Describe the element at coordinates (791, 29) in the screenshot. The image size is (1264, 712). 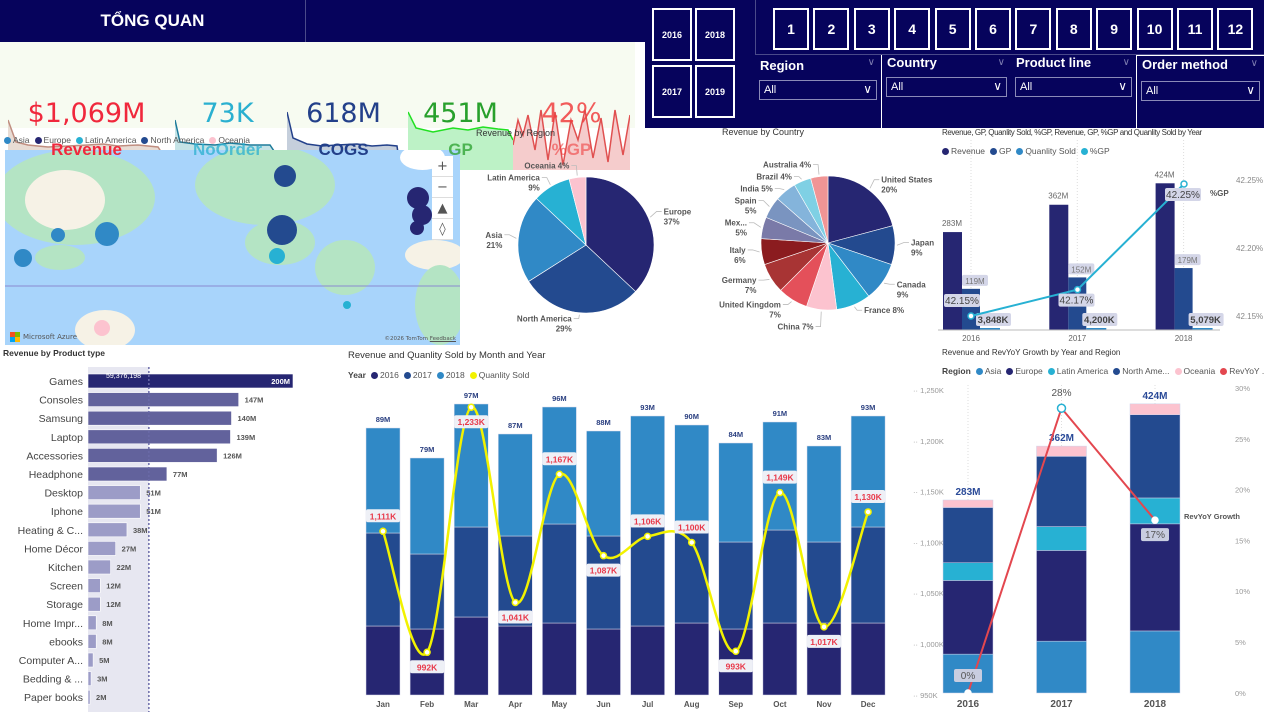
I see `month-button-1: 1` at that location.